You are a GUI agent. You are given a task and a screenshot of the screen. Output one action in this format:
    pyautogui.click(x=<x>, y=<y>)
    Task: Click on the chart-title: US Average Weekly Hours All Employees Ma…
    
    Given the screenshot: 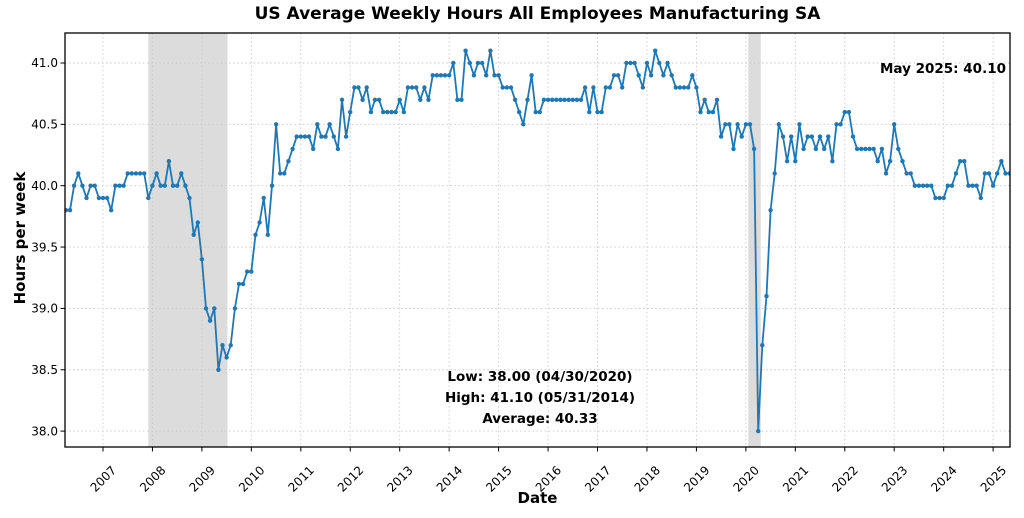 What is the action you would take?
    pyautogui.click(x=537, y=14)
    